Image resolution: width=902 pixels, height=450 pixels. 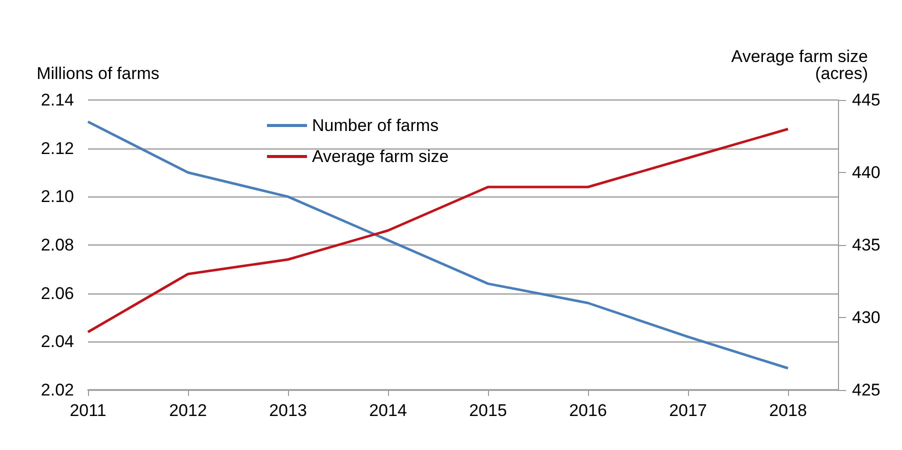 I want to click on y-tick-label: 2.04, so click(x=57, y=342).